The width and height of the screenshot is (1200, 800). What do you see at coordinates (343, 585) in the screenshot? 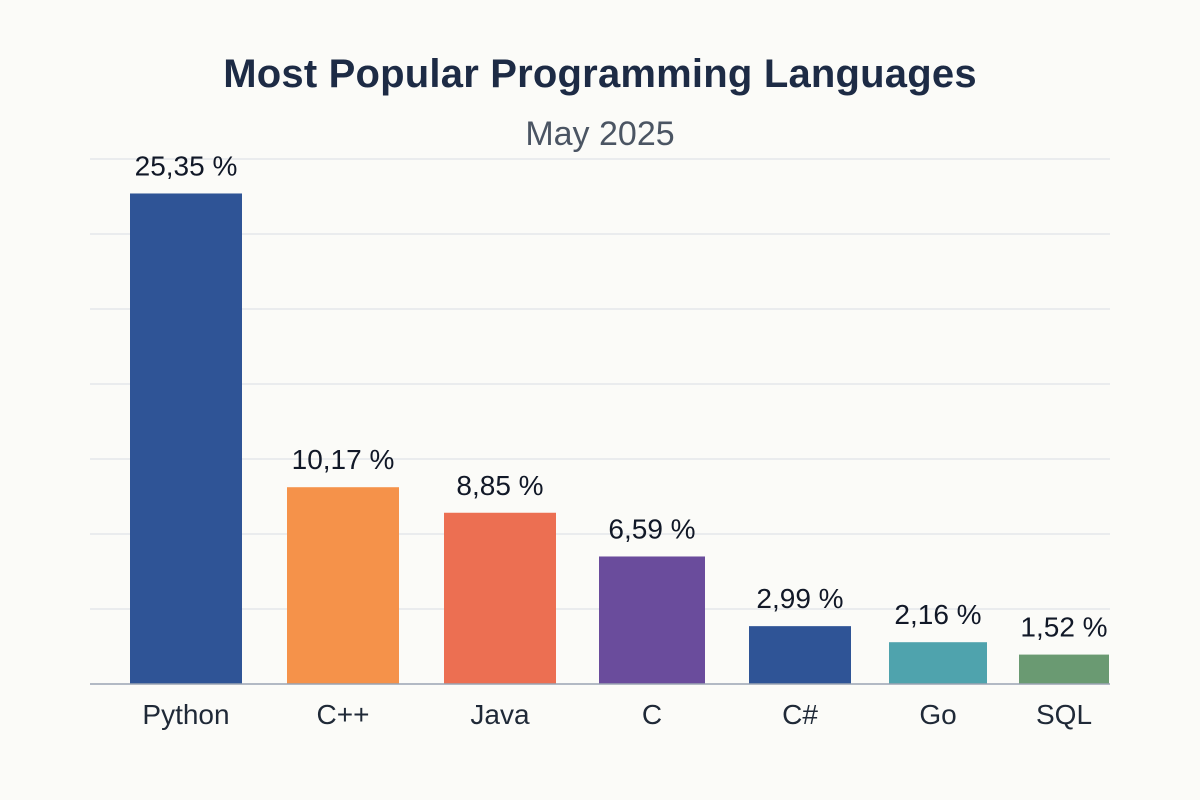
I see `bar-cplusplus` at bounding box center [343, 585].